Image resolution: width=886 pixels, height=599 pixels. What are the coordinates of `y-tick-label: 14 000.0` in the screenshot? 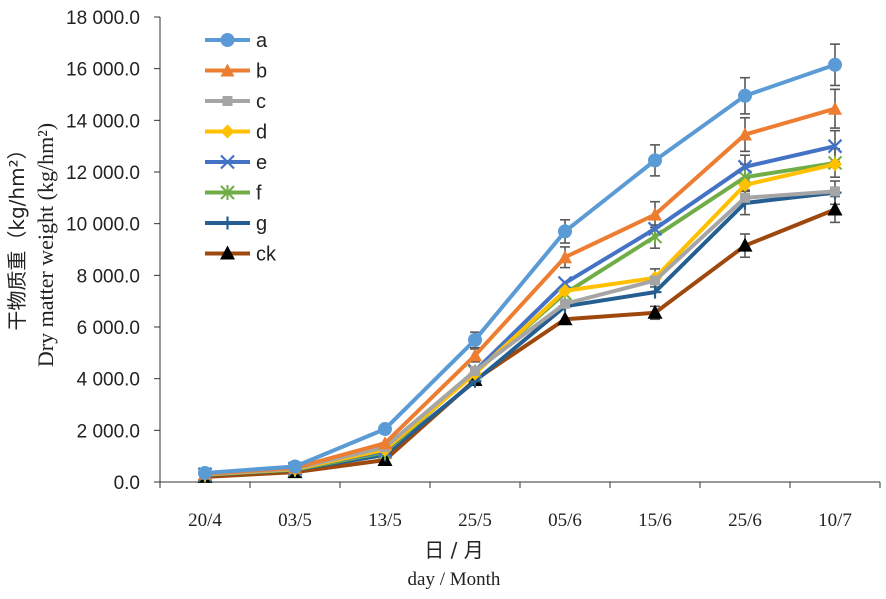 It's located at (103, 121).